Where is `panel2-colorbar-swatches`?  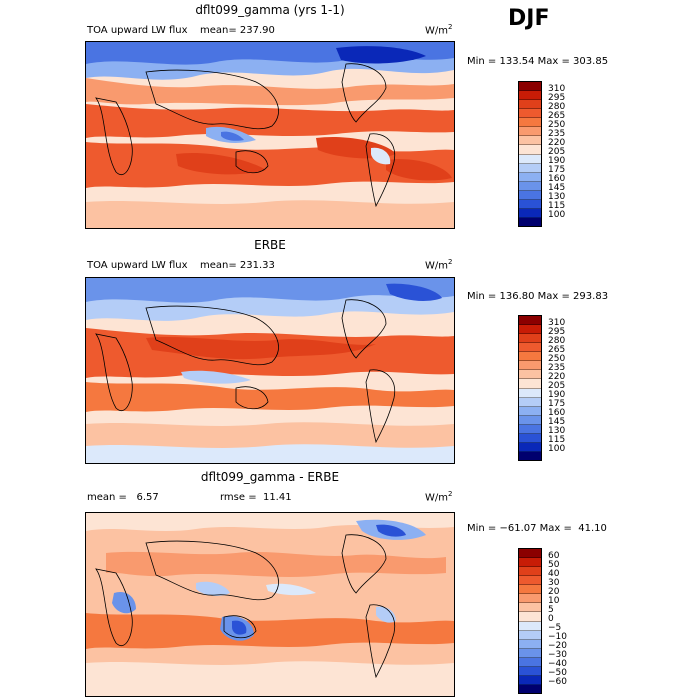 panel2-colorbar-swatches is located at coordinates (530, 388).